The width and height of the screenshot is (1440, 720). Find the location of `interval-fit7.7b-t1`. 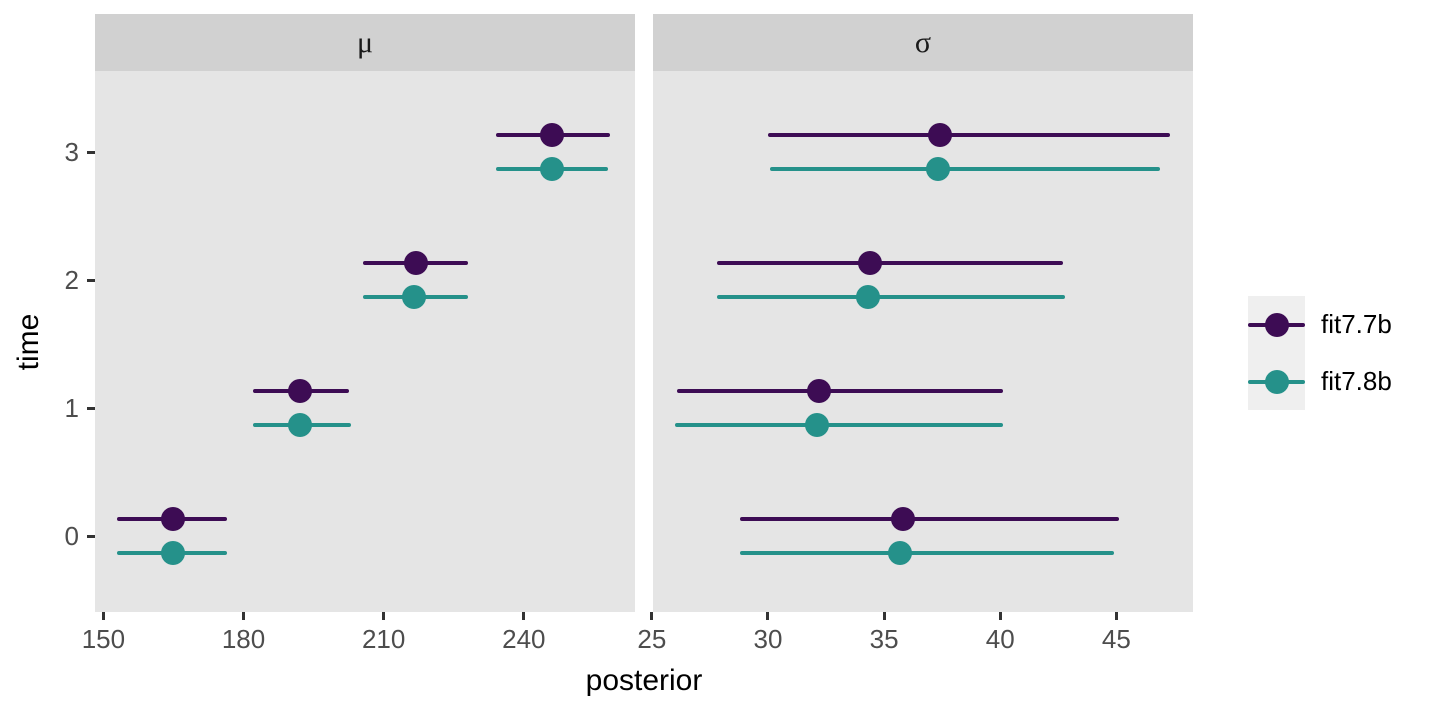

interval-fit7.7b-t1 is located at coordinates (840, 391).